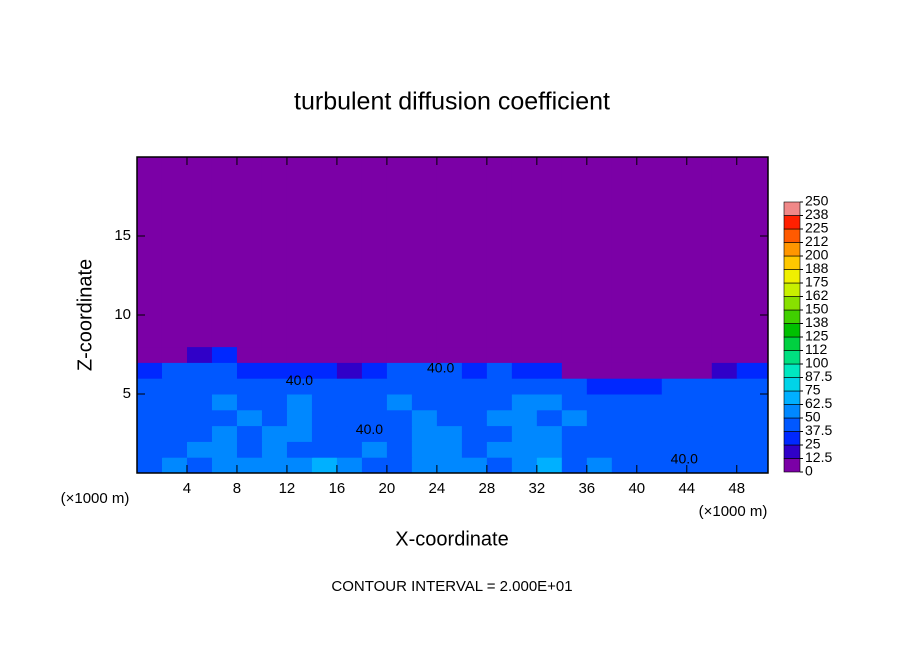  Describe the element at coordinates (122, 314) in the screenshot. I see `y-tick-label: 10` at that location.